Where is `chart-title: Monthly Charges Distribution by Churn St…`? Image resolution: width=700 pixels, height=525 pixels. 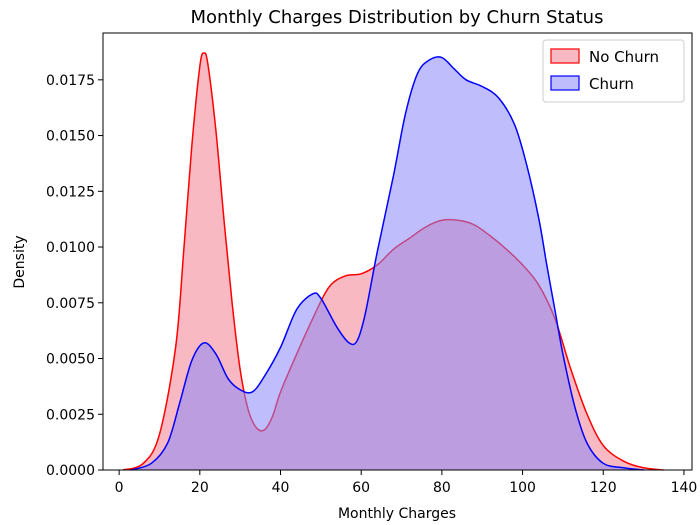 chart-title: Monthly Charges Distribution by Churn St… is located at coordinates (397, 17).